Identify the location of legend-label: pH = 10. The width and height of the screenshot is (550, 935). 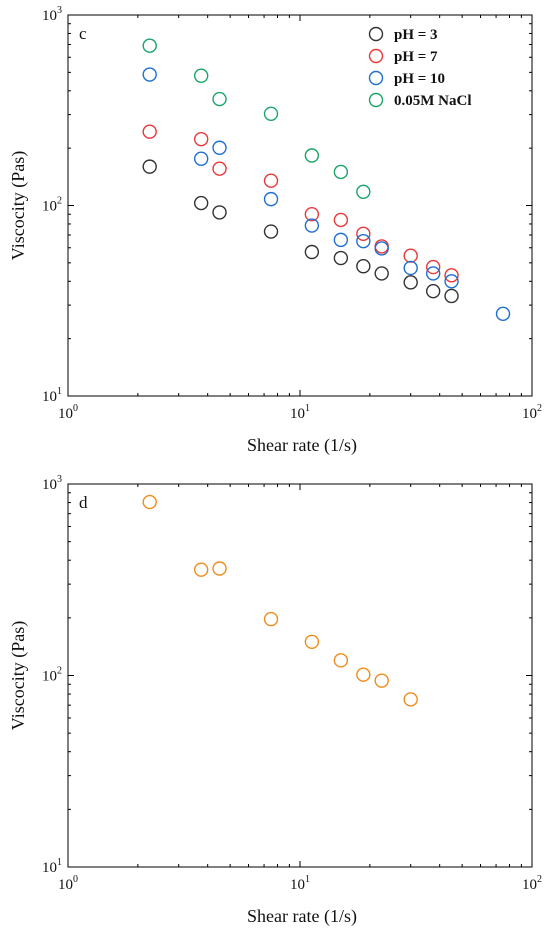
(419, 79).